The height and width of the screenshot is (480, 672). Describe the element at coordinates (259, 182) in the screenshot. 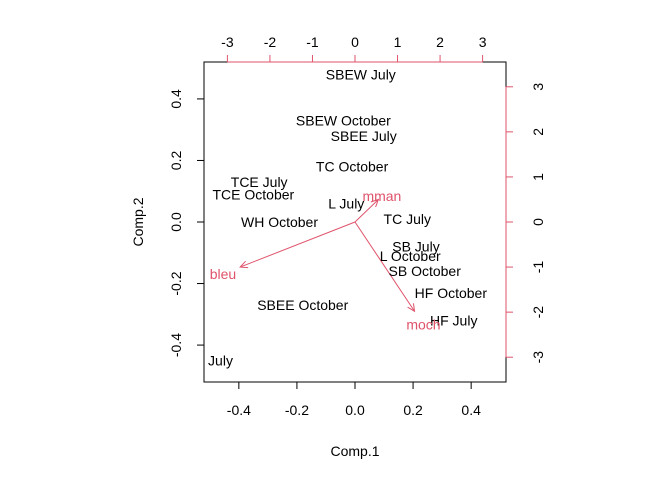

I see `score-point-label: TCE July` at that location.